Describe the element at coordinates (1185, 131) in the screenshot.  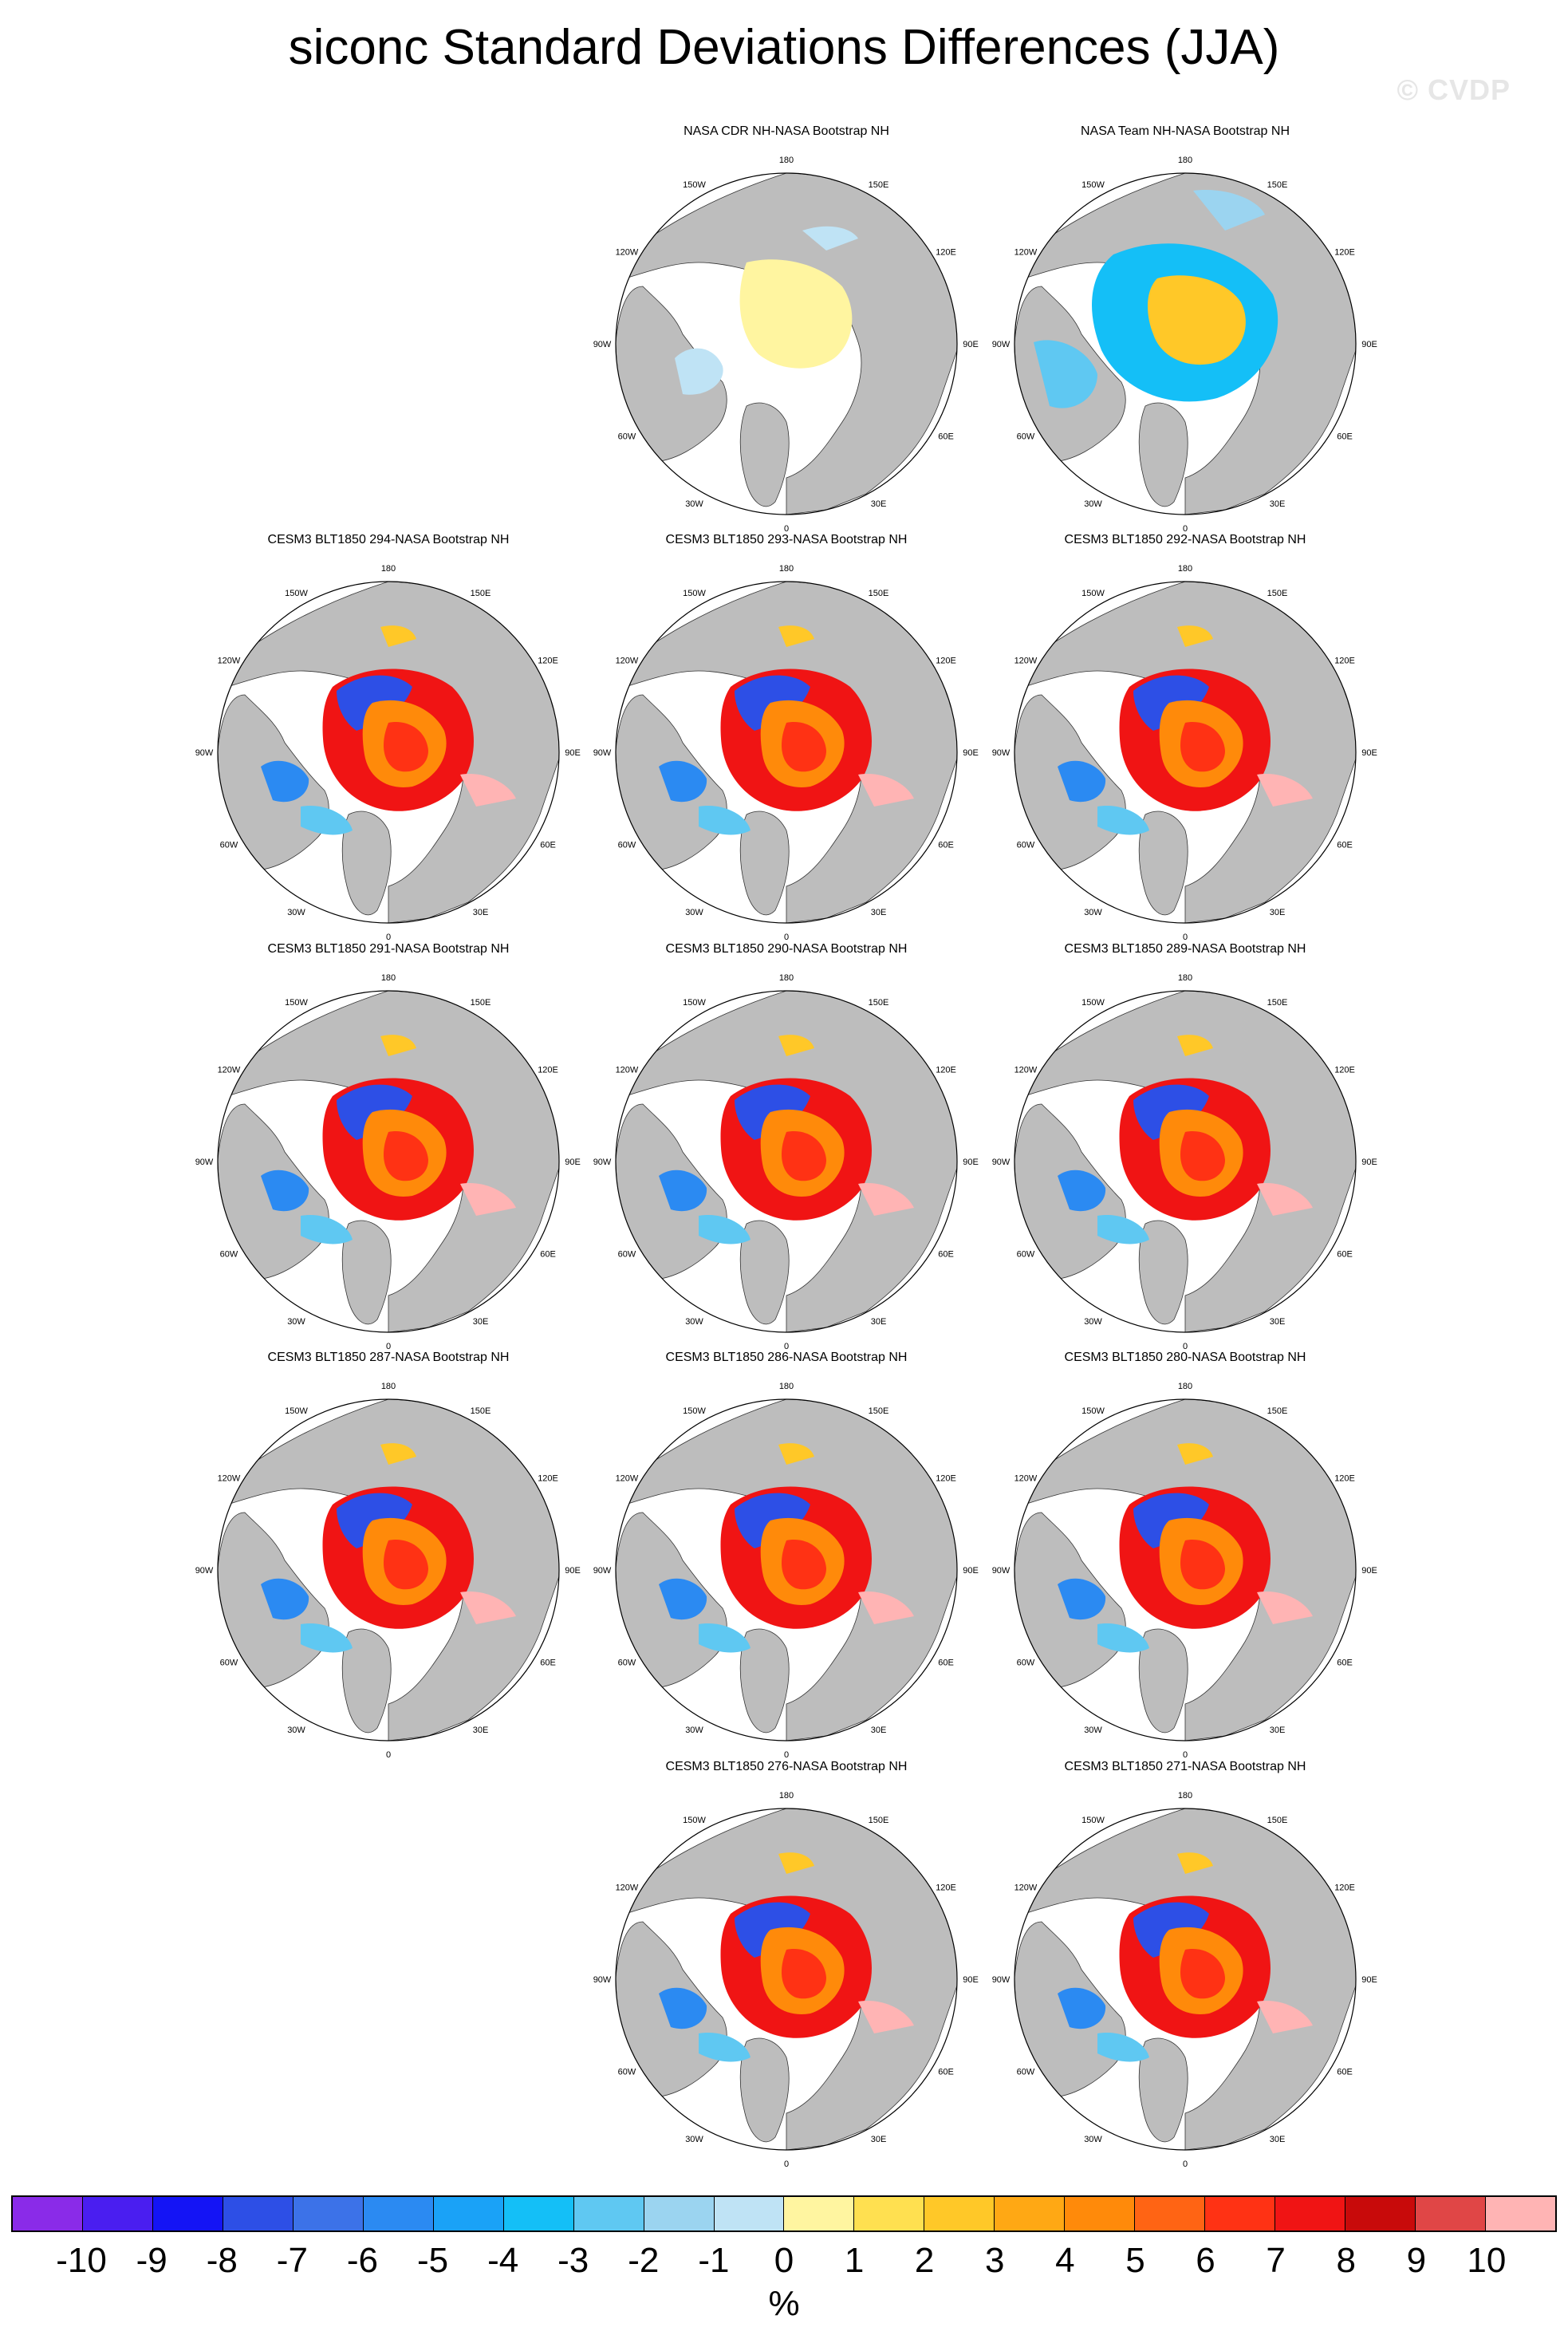
I see `panel-title: NASA Team NH-NASA Bootstrap NH` at that location.